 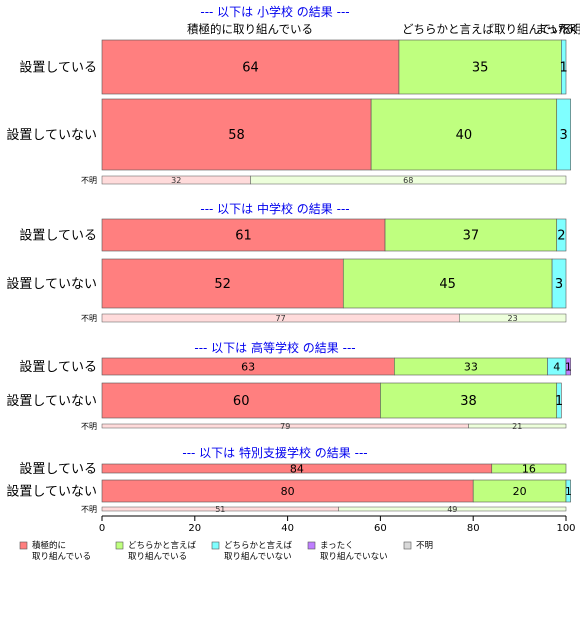 What do you see at coordinates (51, 284) in the screenshot?
I see `row-label-1-1: 設置していない` at bounding box center [51, 284].